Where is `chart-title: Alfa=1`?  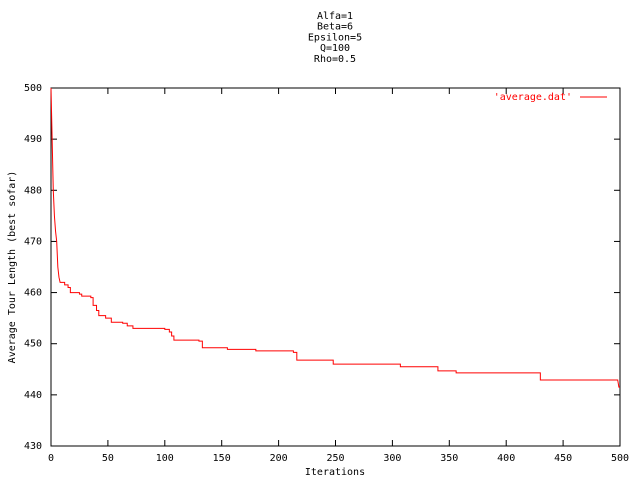
chart-title: Alfa=1 is located at coordinates (335, 16).